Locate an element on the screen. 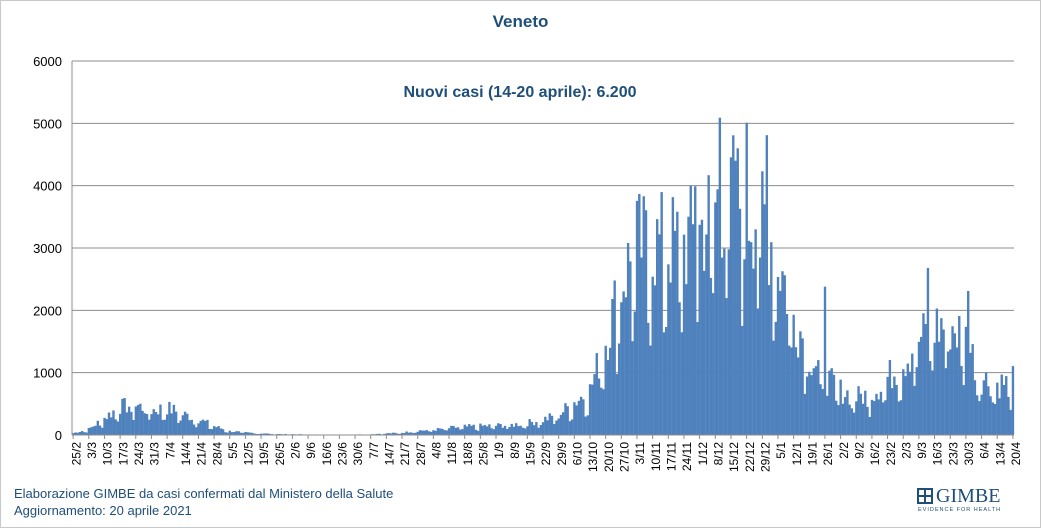  y-tick-label: 2000 is located at coordinates (47, 310).